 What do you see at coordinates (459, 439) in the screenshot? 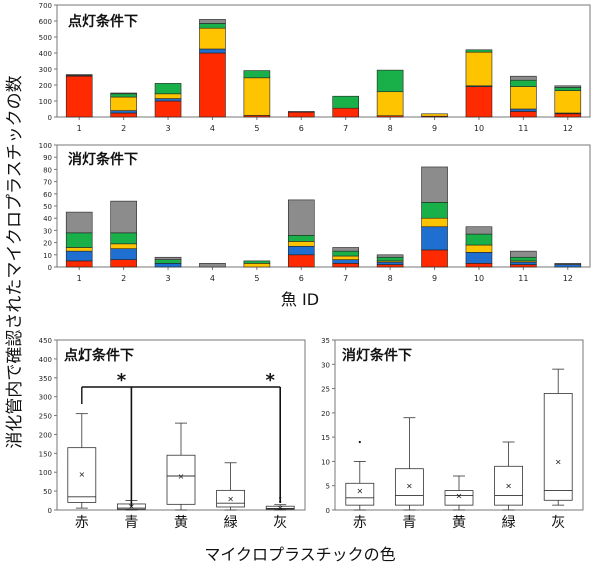
I see `panel-dark-box-boxes: × × × × ×` at bounding box center [459, 439].